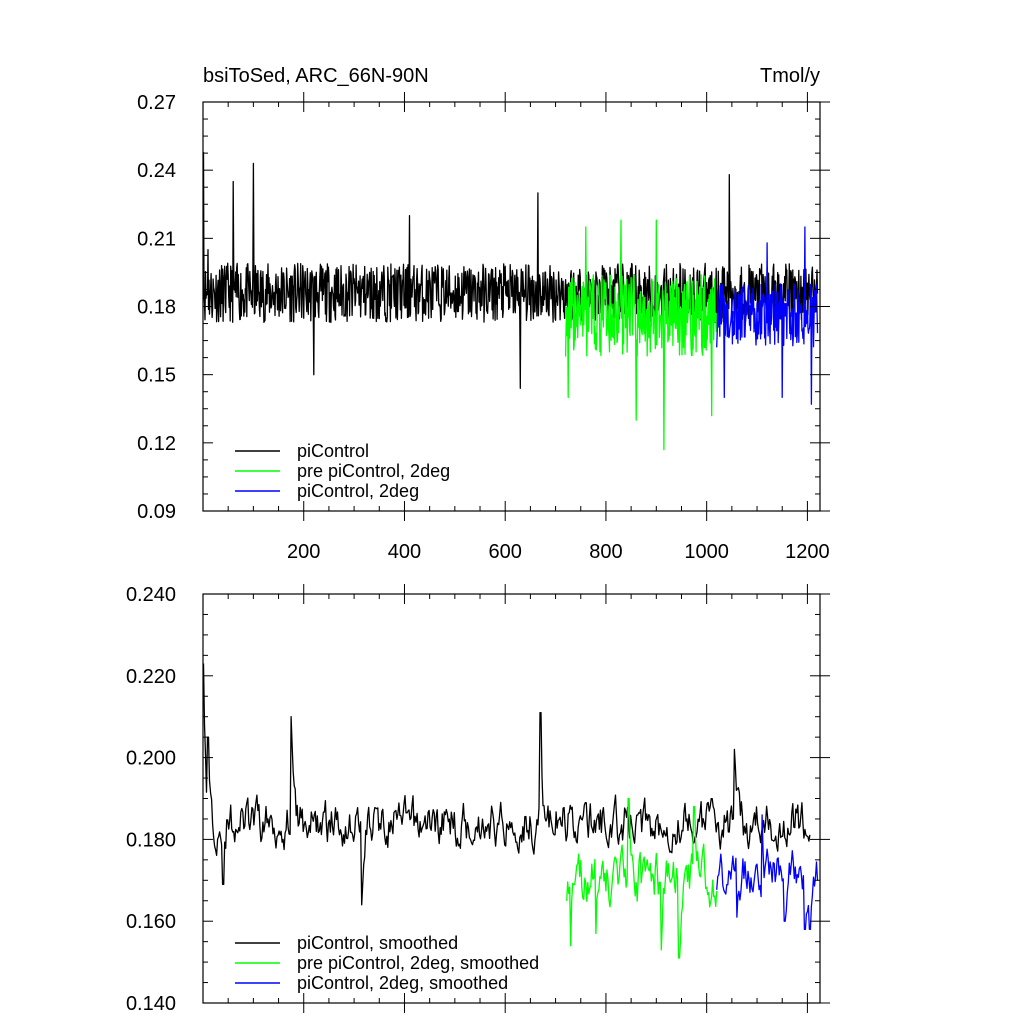 The image size is (1024, 1024). Describe the element at coordinates (790, 76) in the screenshot. I see `top-unit-label: Tmol/y` at that location.